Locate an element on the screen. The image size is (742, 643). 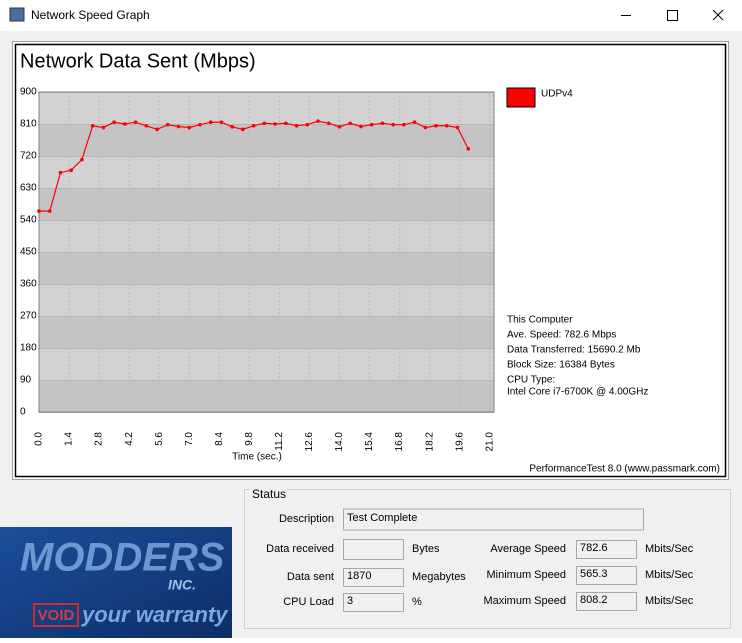
field-label: Average Speed is located at coordinates (528, 549).